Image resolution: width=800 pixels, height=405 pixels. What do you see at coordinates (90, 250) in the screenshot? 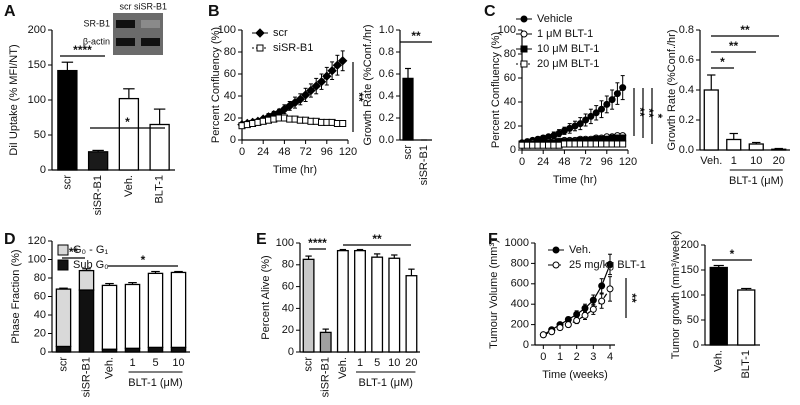
I see `legend-label: G₀ - G₁` at bounding box center [90, 250].